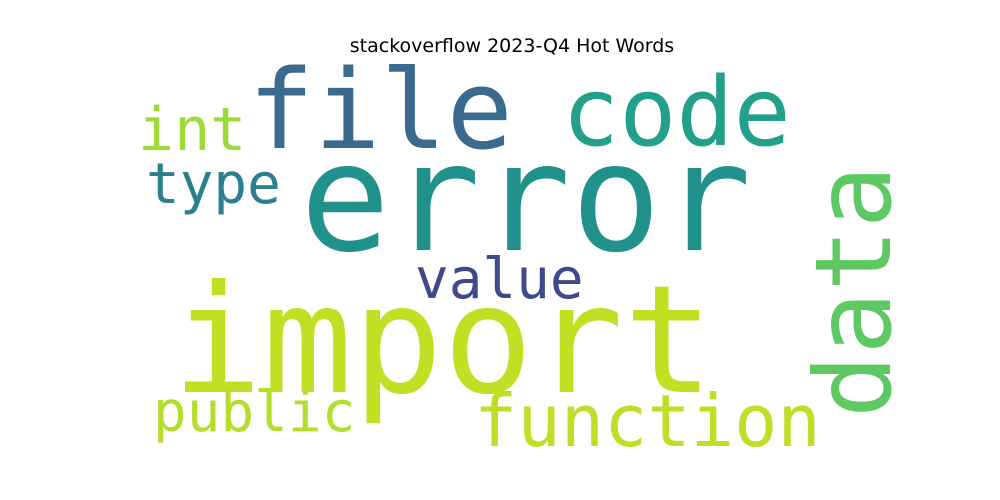  Describe the element at coordinates (676, 113) in the screenshot. I see `word-code: code` at that location.